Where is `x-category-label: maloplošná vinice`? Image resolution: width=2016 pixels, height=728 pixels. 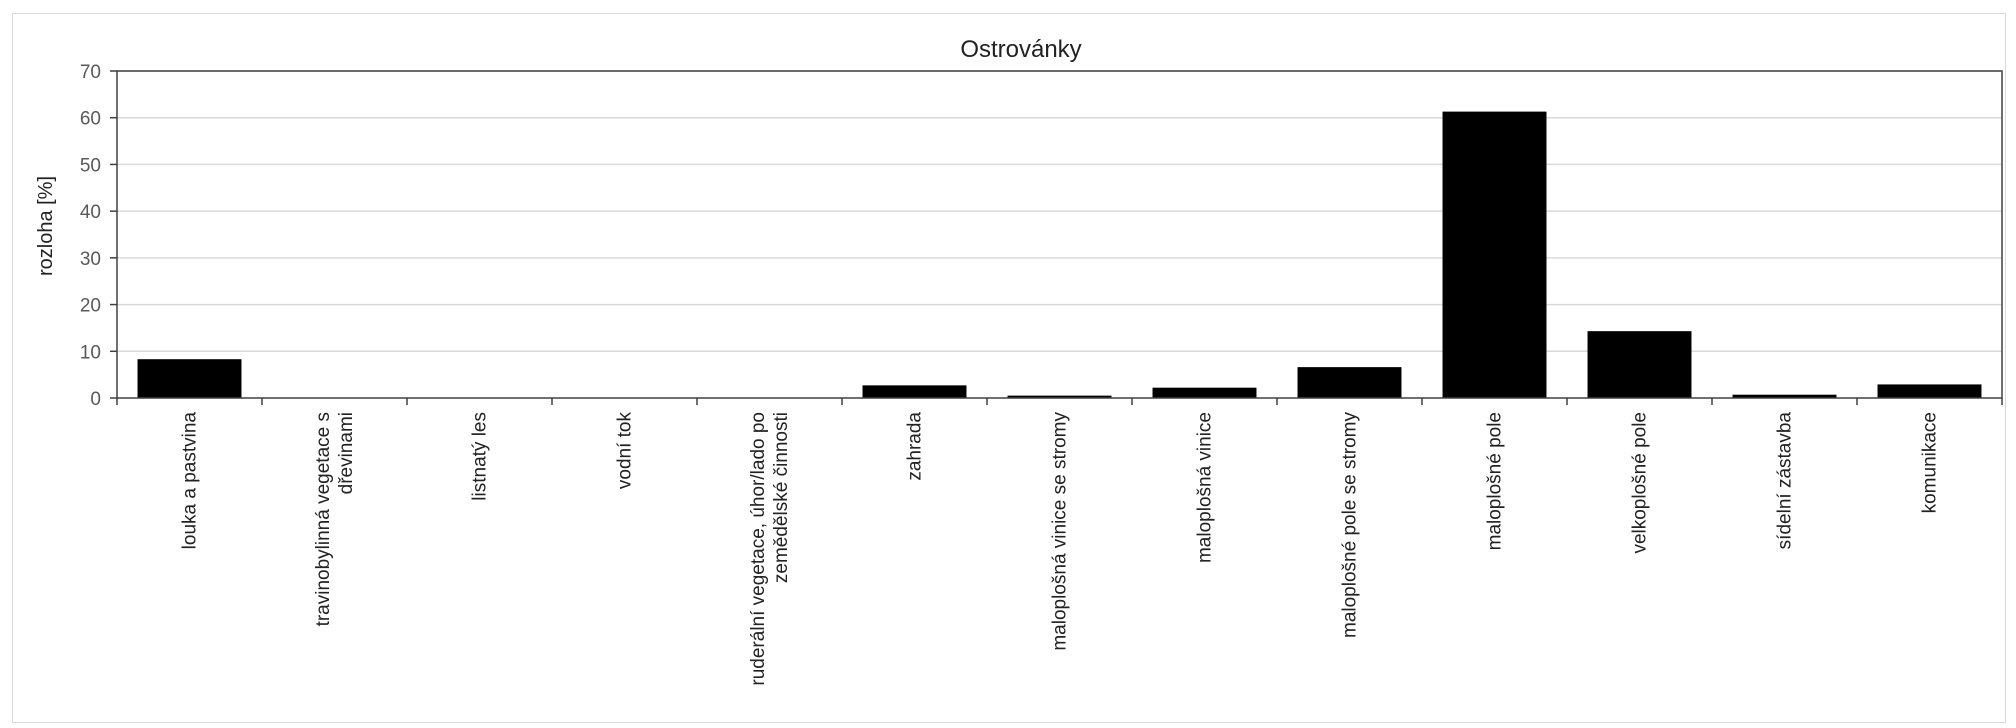 x-category-label: maloplošná vinice is located at coordinates (1205, 487).